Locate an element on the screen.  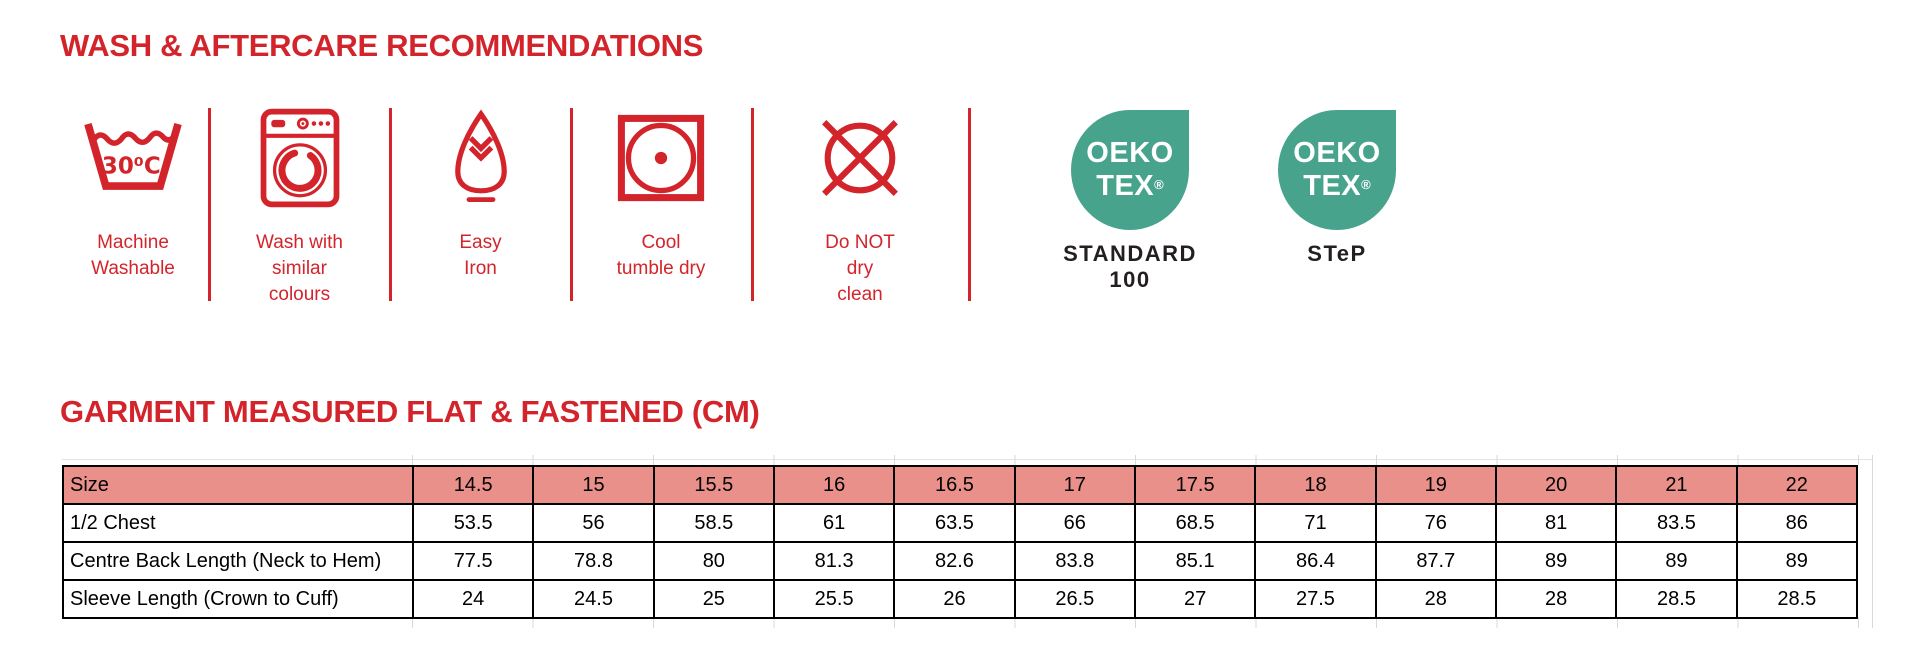
measurement-value-cell: 26.5 is located at coordinates (1074, 599).